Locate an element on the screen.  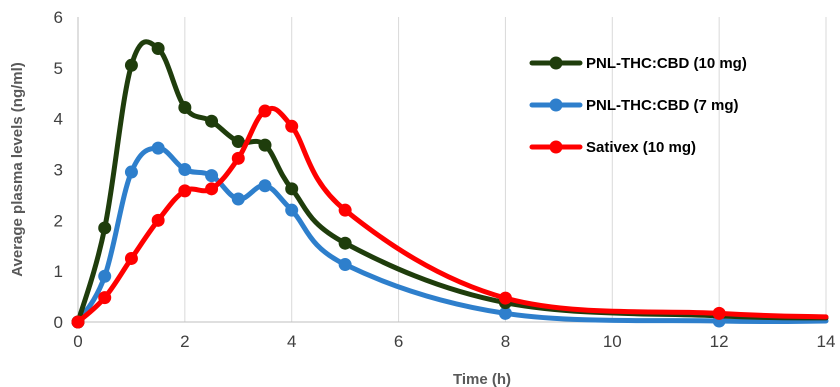
y-tick-label: 5 is located at coordinates (58, 68).